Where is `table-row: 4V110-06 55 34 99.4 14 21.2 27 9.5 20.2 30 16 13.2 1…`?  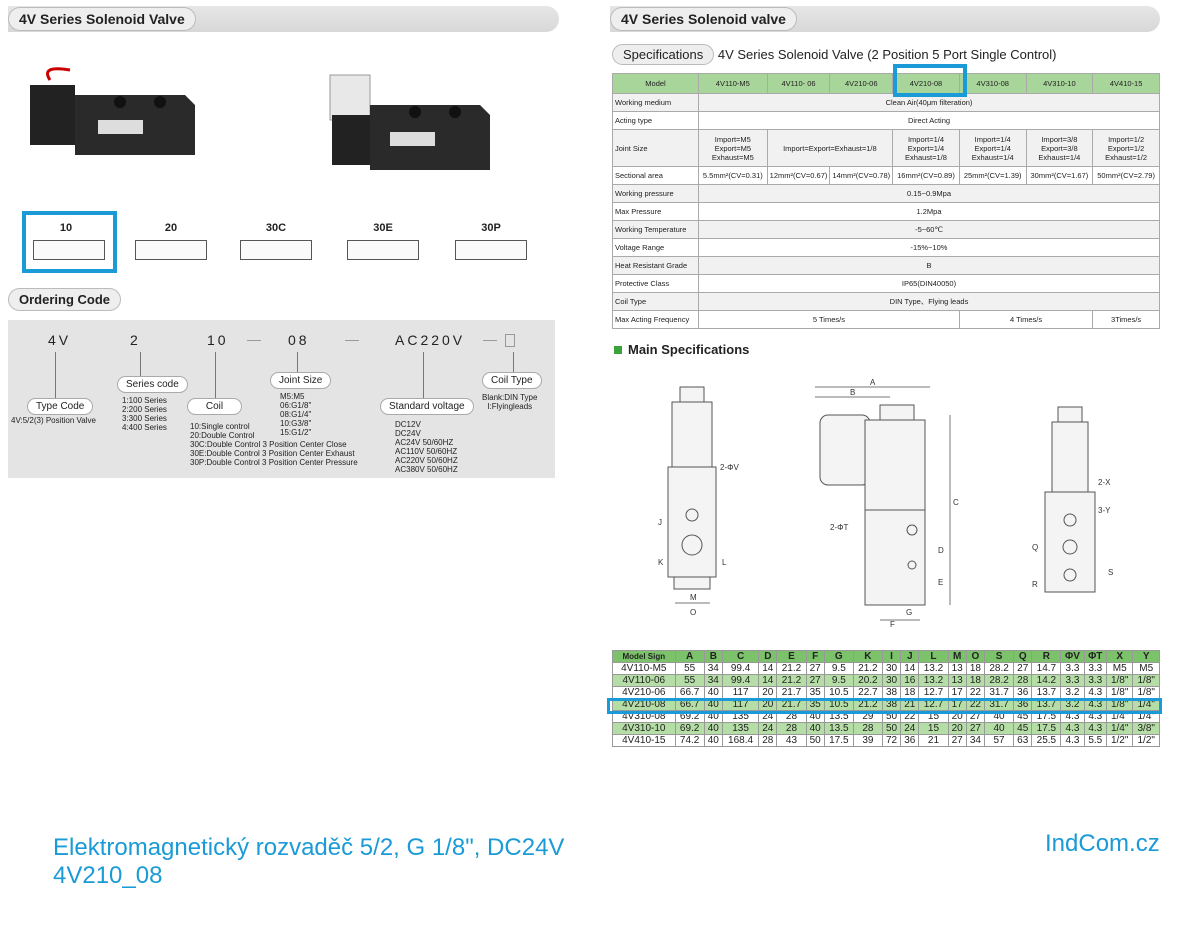
table-row: 4V110-06 55 34 99.4 14 21.2 27 9.5 20.2 30 16 13.2 1… is located at coordinates (886, 680).